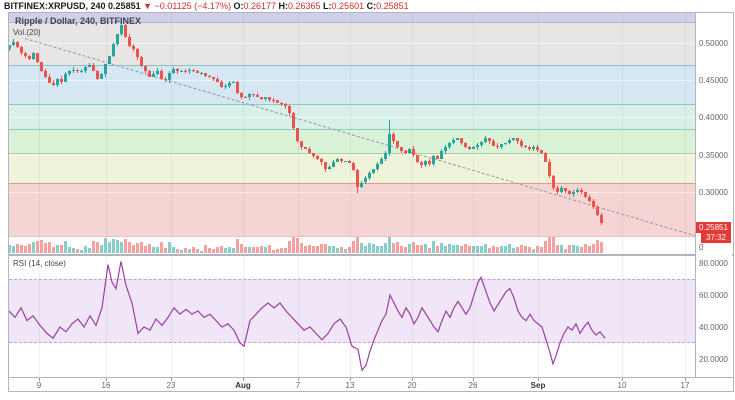 The image size is (735, 400). What do you see at coordinates (27, 32) in the screenshot?
I see `volume-legend: Vol.(20)` at bounding box center [27, 32].